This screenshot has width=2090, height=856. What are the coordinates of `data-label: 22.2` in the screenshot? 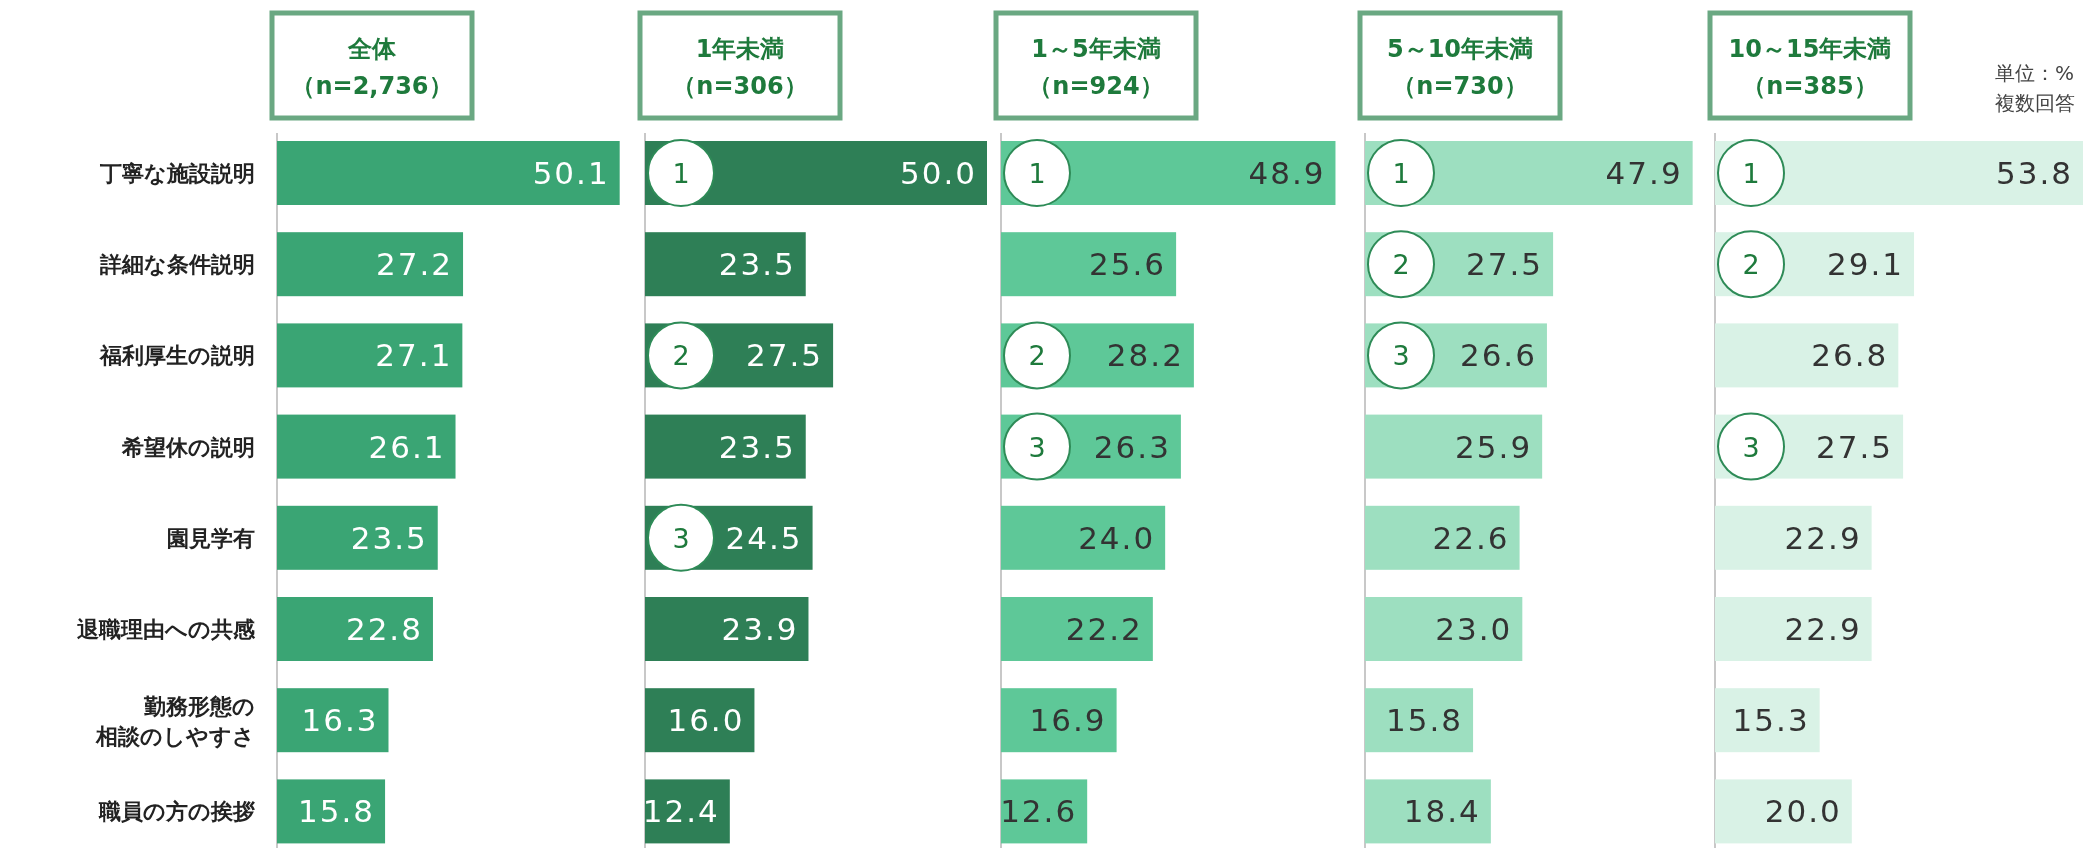 It's located at (1104, 629).